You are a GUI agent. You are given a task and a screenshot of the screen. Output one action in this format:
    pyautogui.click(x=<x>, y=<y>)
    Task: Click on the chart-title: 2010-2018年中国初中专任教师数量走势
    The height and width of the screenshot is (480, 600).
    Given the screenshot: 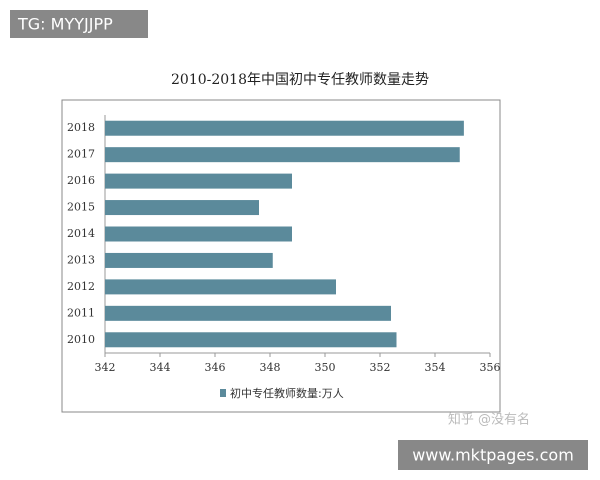 What is the action you would take?
    pyautogui.click(x=300, y=79)
    